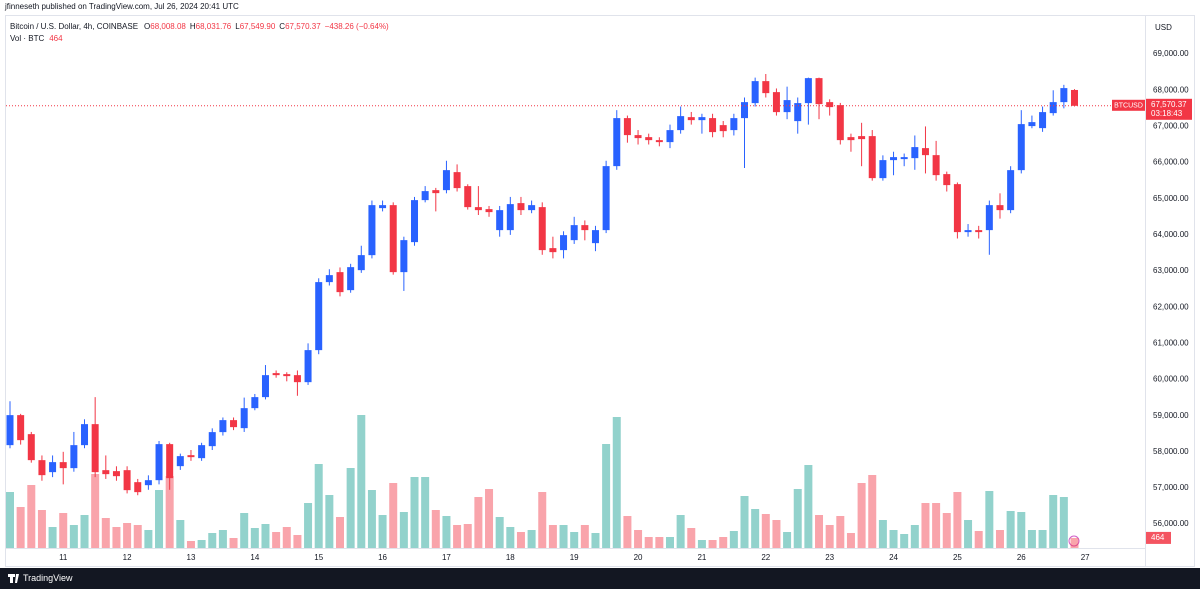 Image resolution: width=1200 pixels, height=589 pixels. What do you see at coordinates (237, 26) in the screenshot?
I see `legend-field-label: L` at bounding box center [237, 26].